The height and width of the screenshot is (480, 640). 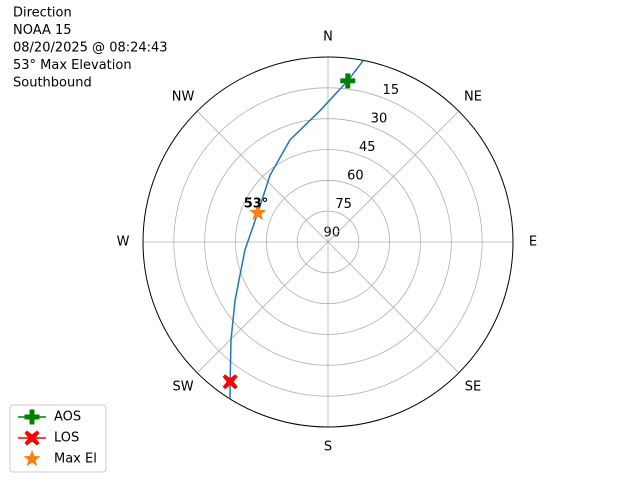 What do you see at coordinates (183, 97) in the screenshot?
I see `theta-tick-label: NW` at bounding box center [183, 97].